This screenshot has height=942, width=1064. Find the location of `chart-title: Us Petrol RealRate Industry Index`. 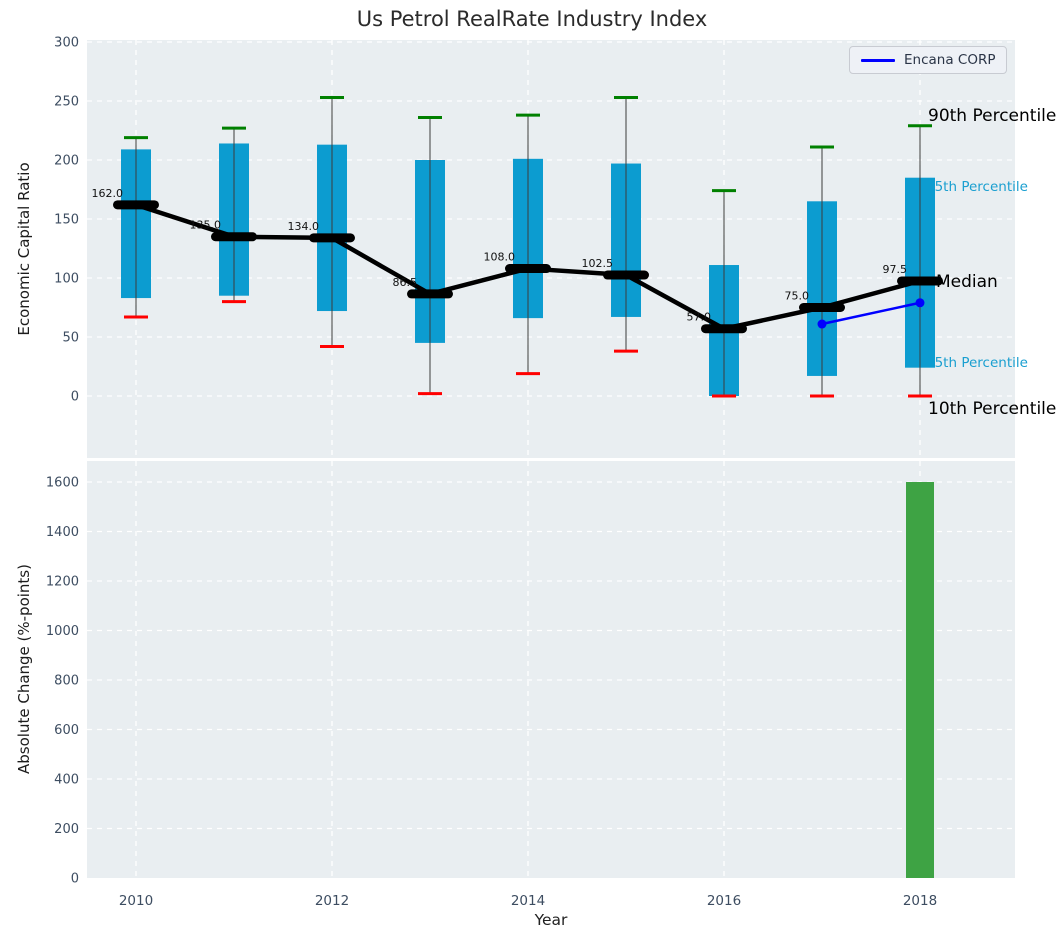

chart-title: Us Petrol RealRate Industry Index is located at coordinates (532, 19).